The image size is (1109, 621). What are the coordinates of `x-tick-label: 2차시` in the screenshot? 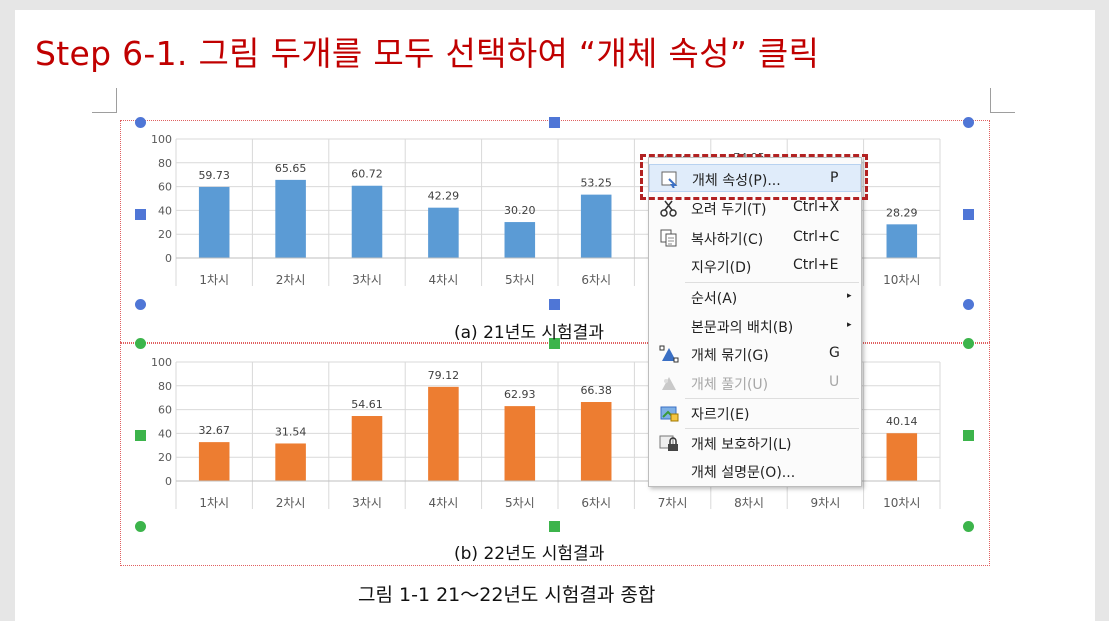 It's located at (291, 503).